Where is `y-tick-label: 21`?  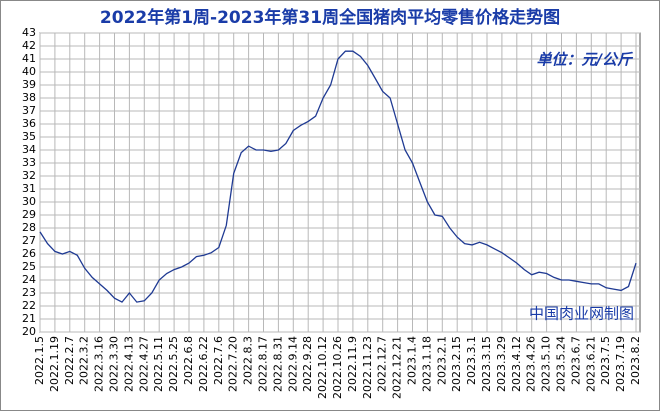
y-tick-label: 21 is located at coordinates (29, 318).